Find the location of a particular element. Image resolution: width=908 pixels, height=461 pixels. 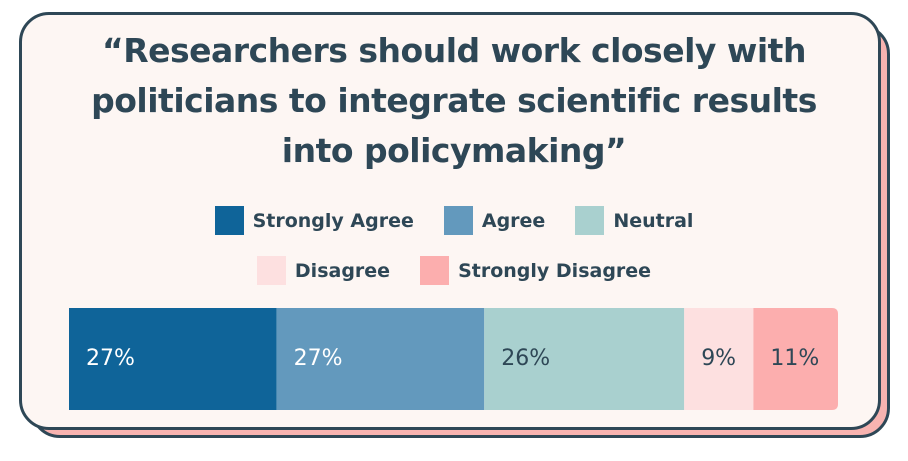

legend: Strongly Agree Agree Neutral is located at coordinates (454, 220).